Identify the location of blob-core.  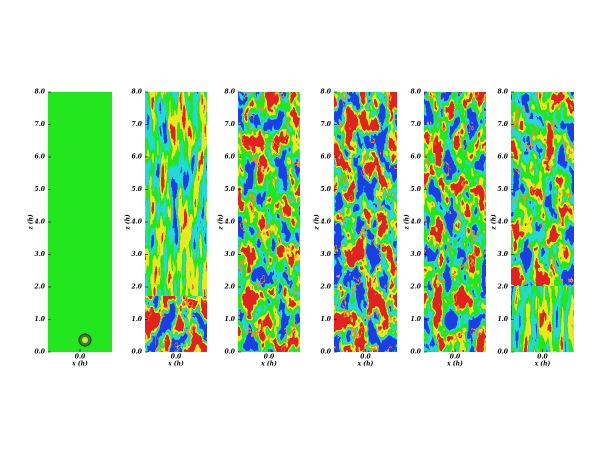
(85, 340).